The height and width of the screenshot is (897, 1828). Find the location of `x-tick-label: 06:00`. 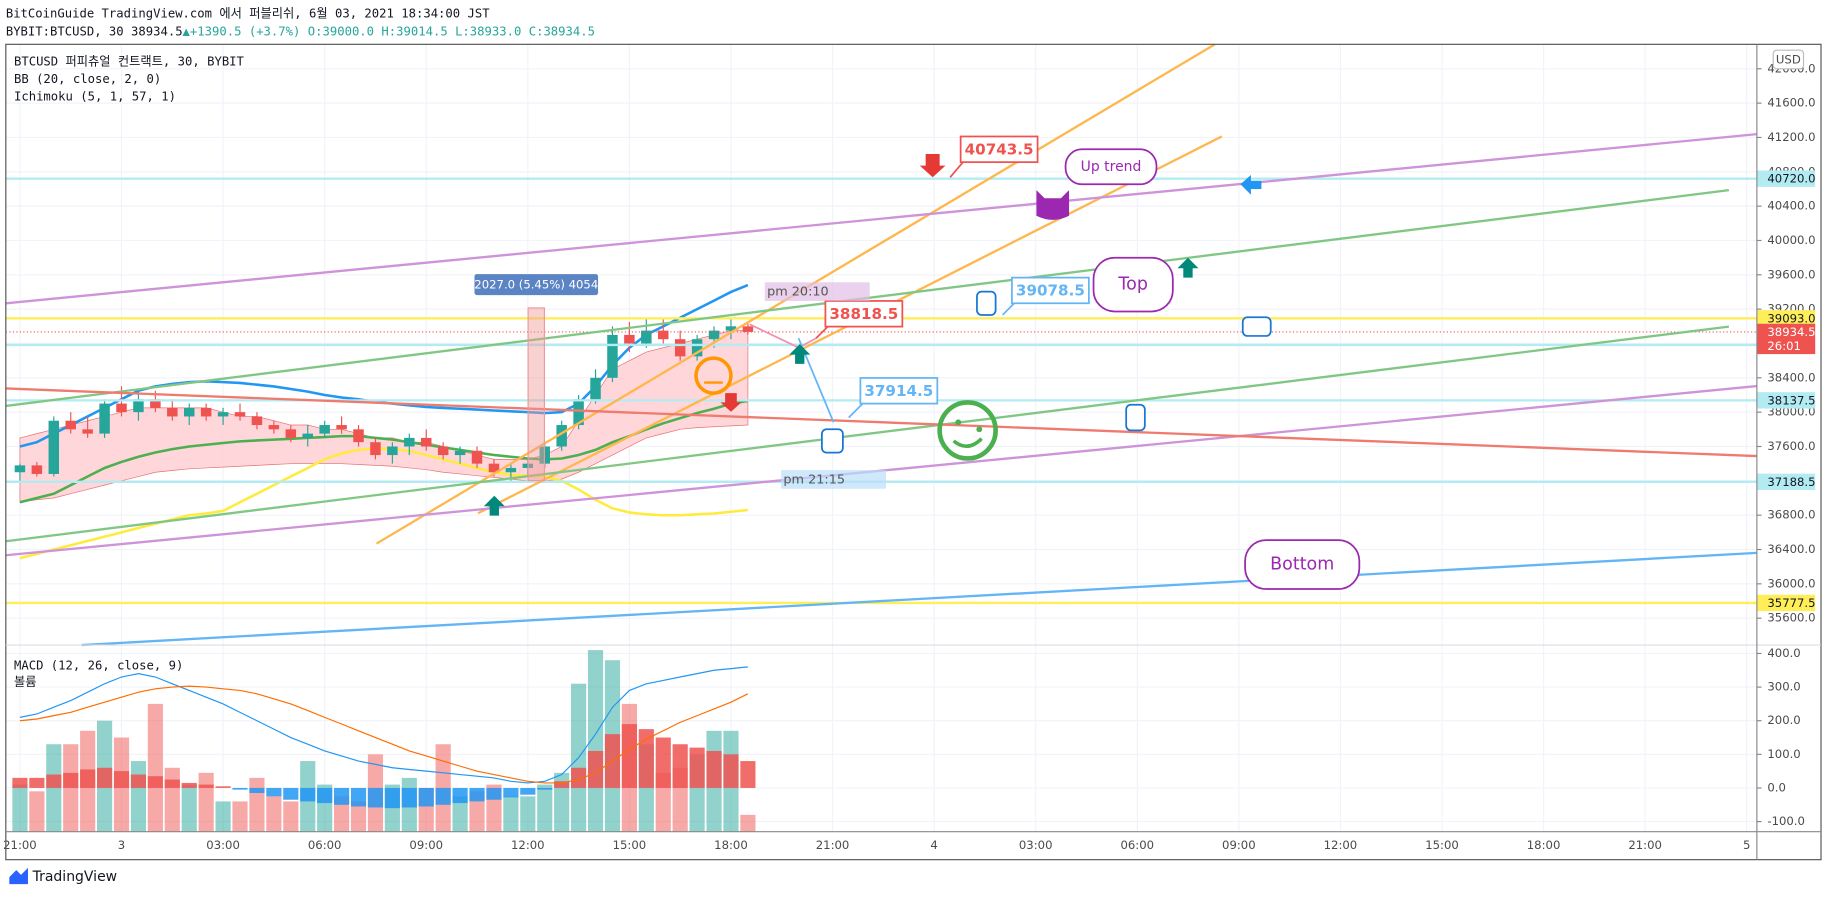

x-tick-label: 06:00 is located at coordinates (325, 845).